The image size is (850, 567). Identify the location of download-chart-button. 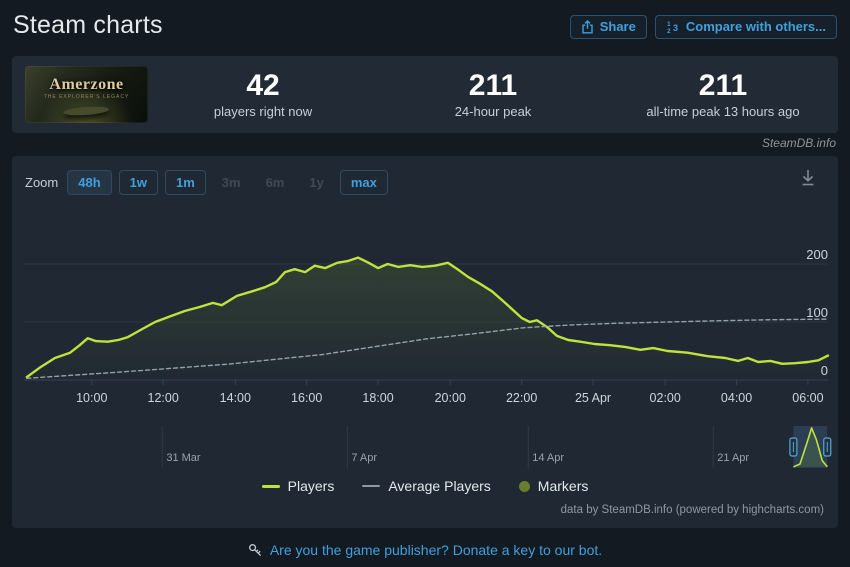
(808, 180).